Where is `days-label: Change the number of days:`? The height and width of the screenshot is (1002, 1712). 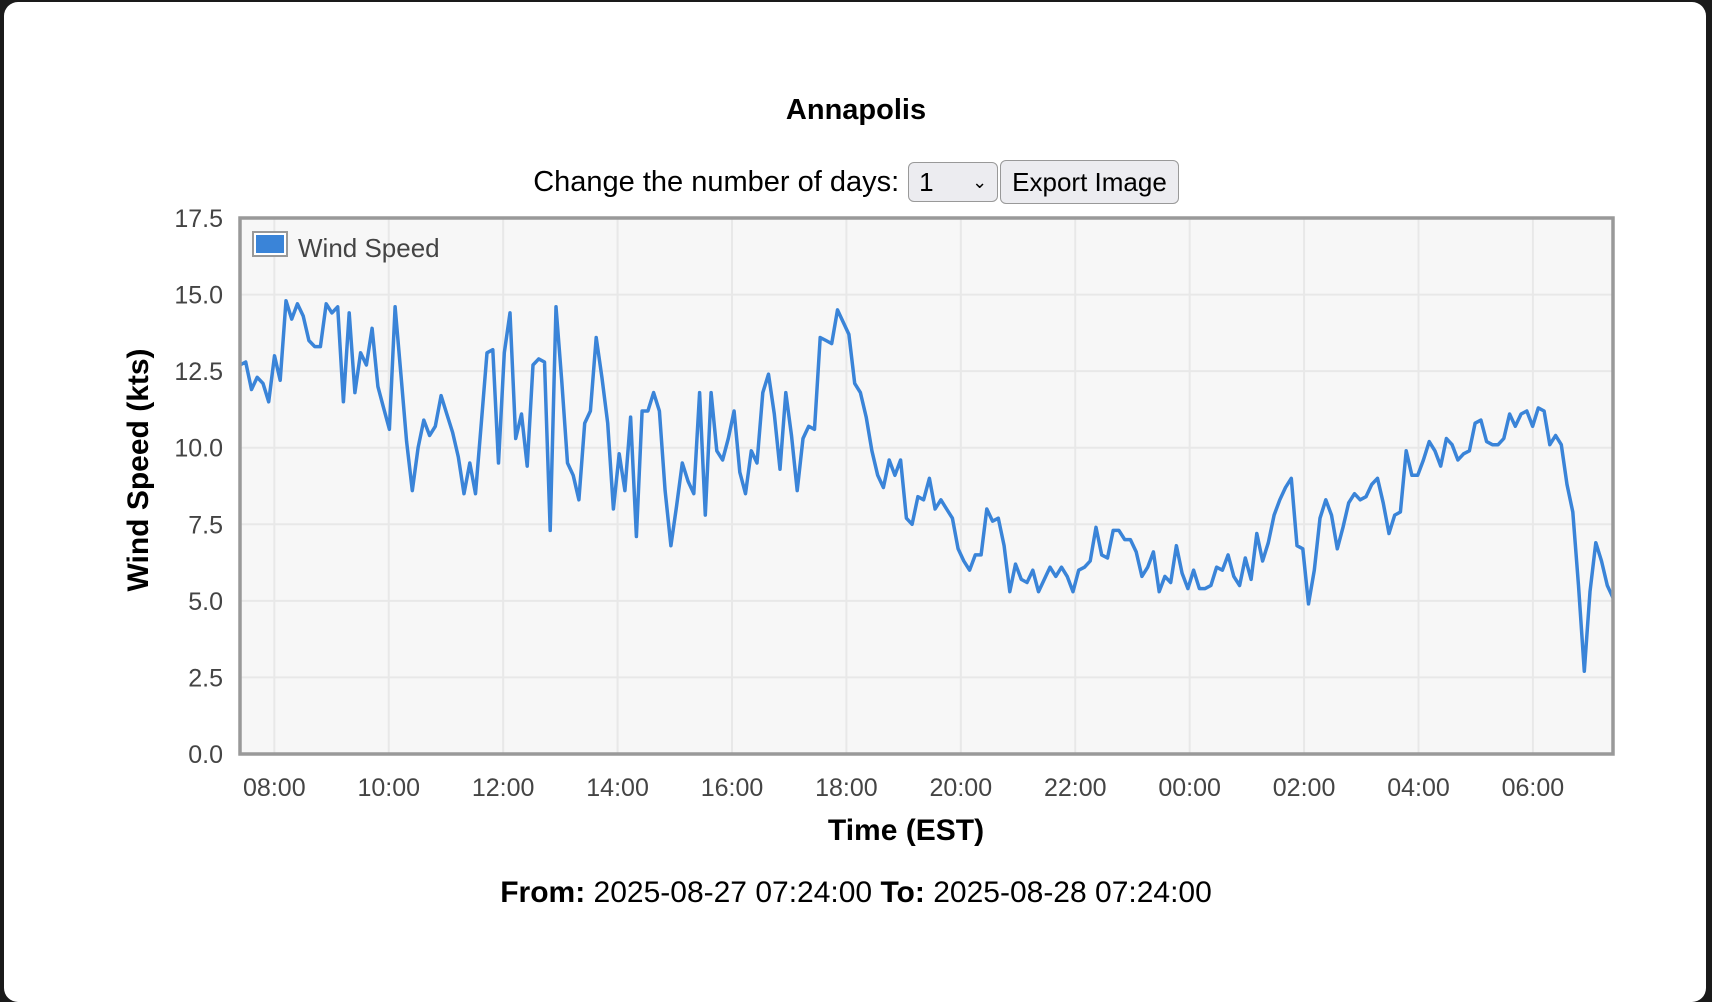
days-label: Change the number of days: is located at coordinates (716, 181).